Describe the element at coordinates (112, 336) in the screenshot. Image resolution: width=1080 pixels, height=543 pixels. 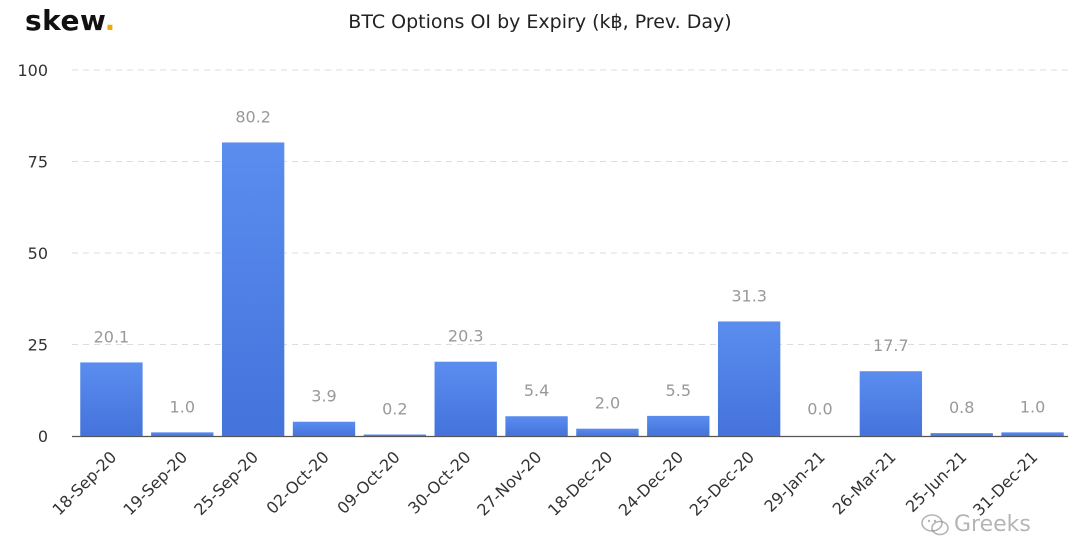
I see `data-label: 20.1` at that location.